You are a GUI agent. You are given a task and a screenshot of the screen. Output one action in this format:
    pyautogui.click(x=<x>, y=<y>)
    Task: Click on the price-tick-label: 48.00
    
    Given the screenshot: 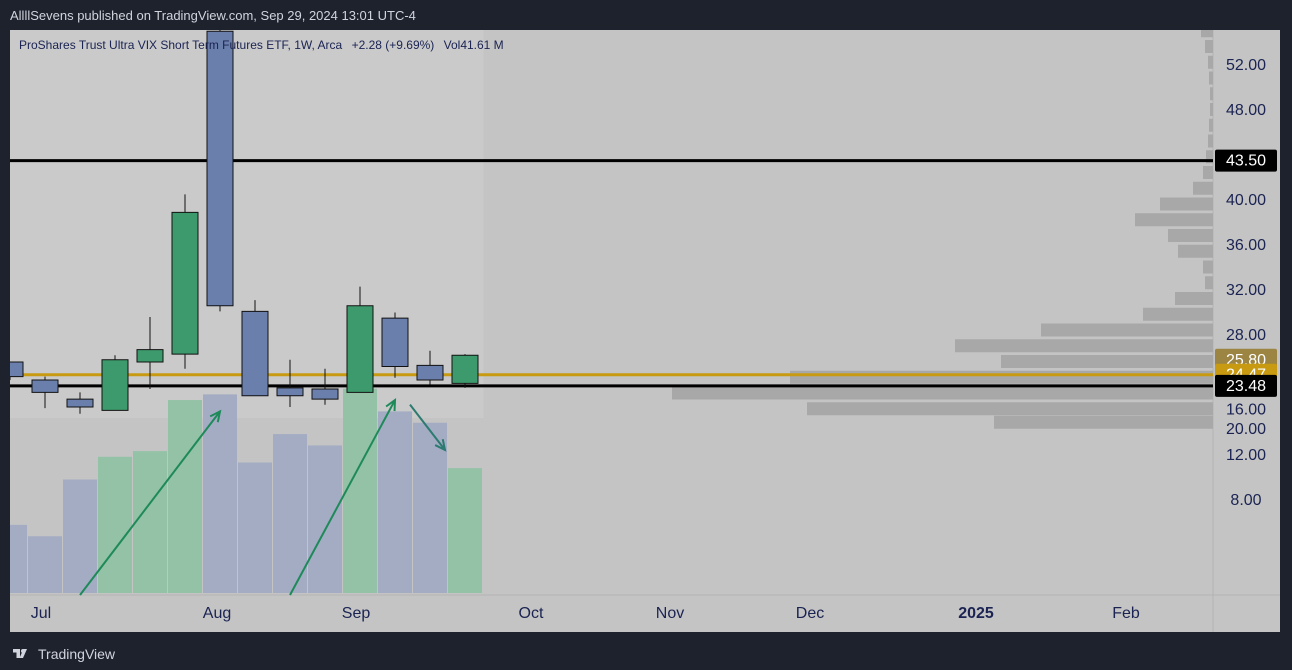 What is the action you would take?
    pyautogui.click(x=1246, y=110)
    